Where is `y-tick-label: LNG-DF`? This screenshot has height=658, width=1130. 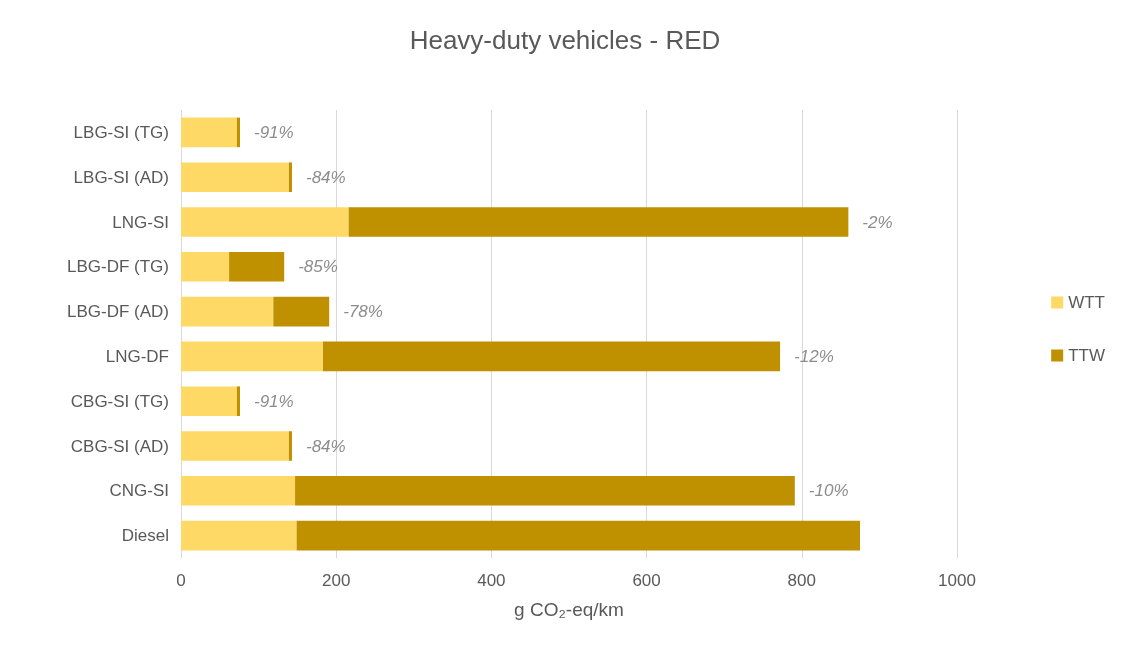
y-tick-label: LNG-DF is located at coordinates (137, 356).